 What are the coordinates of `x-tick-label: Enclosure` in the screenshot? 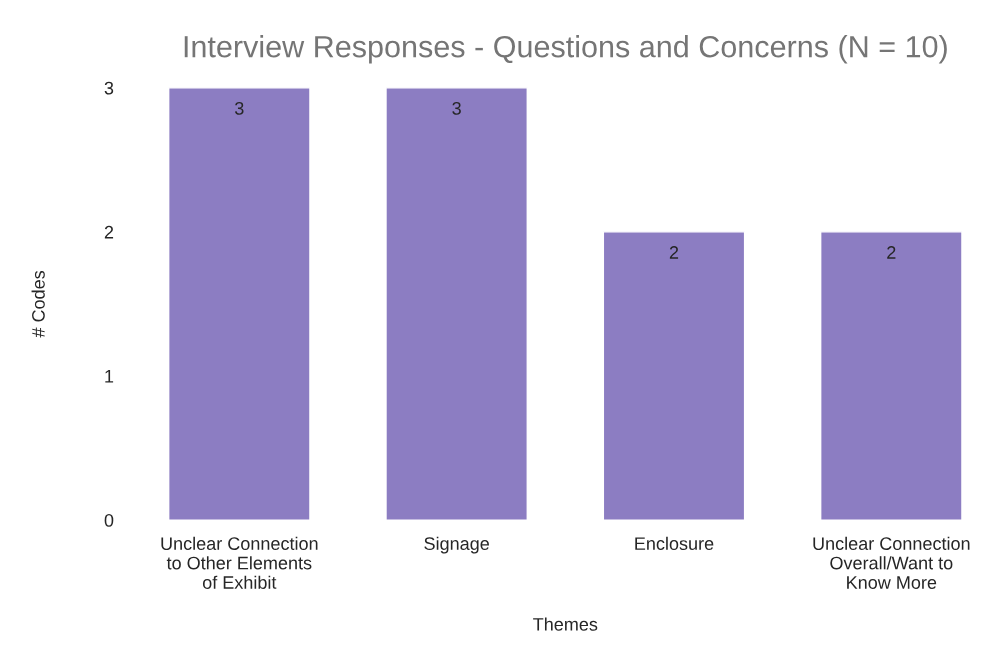 It's located at (674, 543).